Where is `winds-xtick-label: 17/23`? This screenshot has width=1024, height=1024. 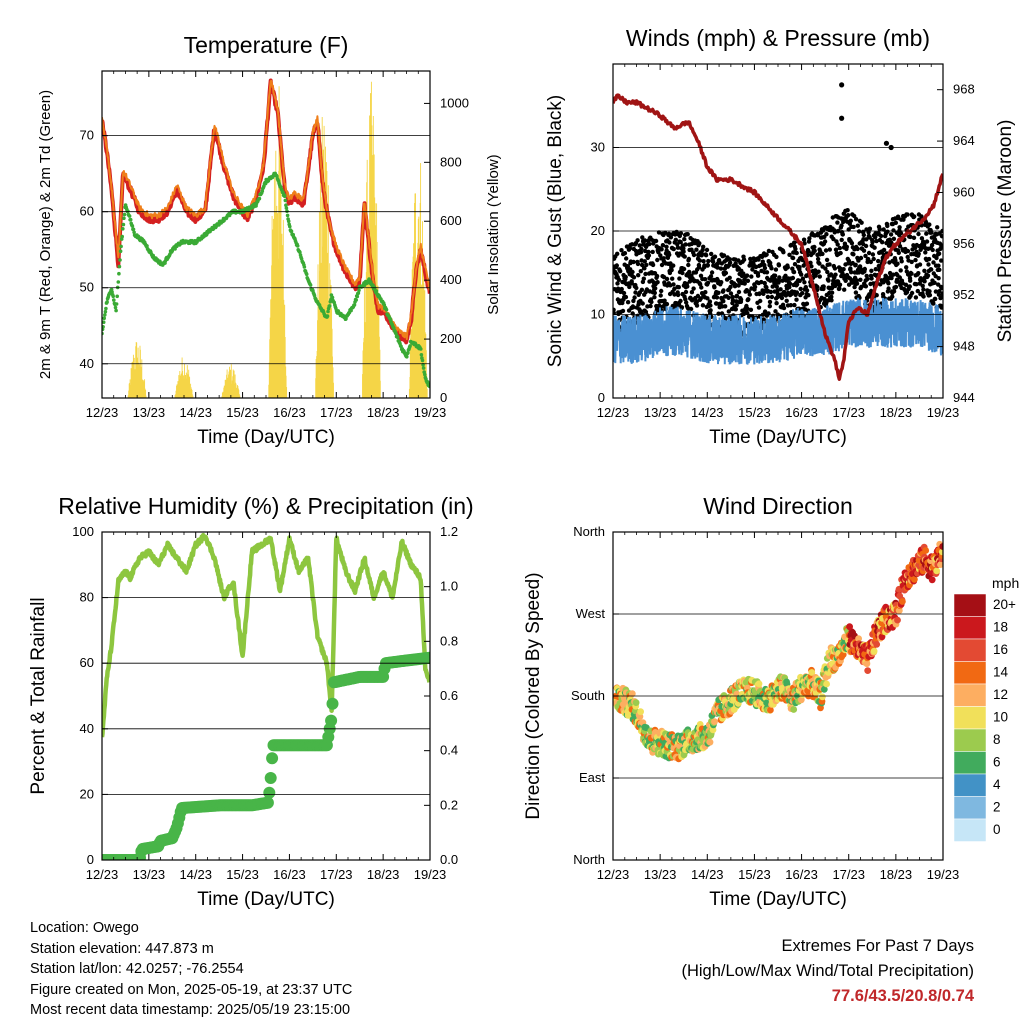 winds-xtick-label: 17/23 is located at coordinates (848, 412).